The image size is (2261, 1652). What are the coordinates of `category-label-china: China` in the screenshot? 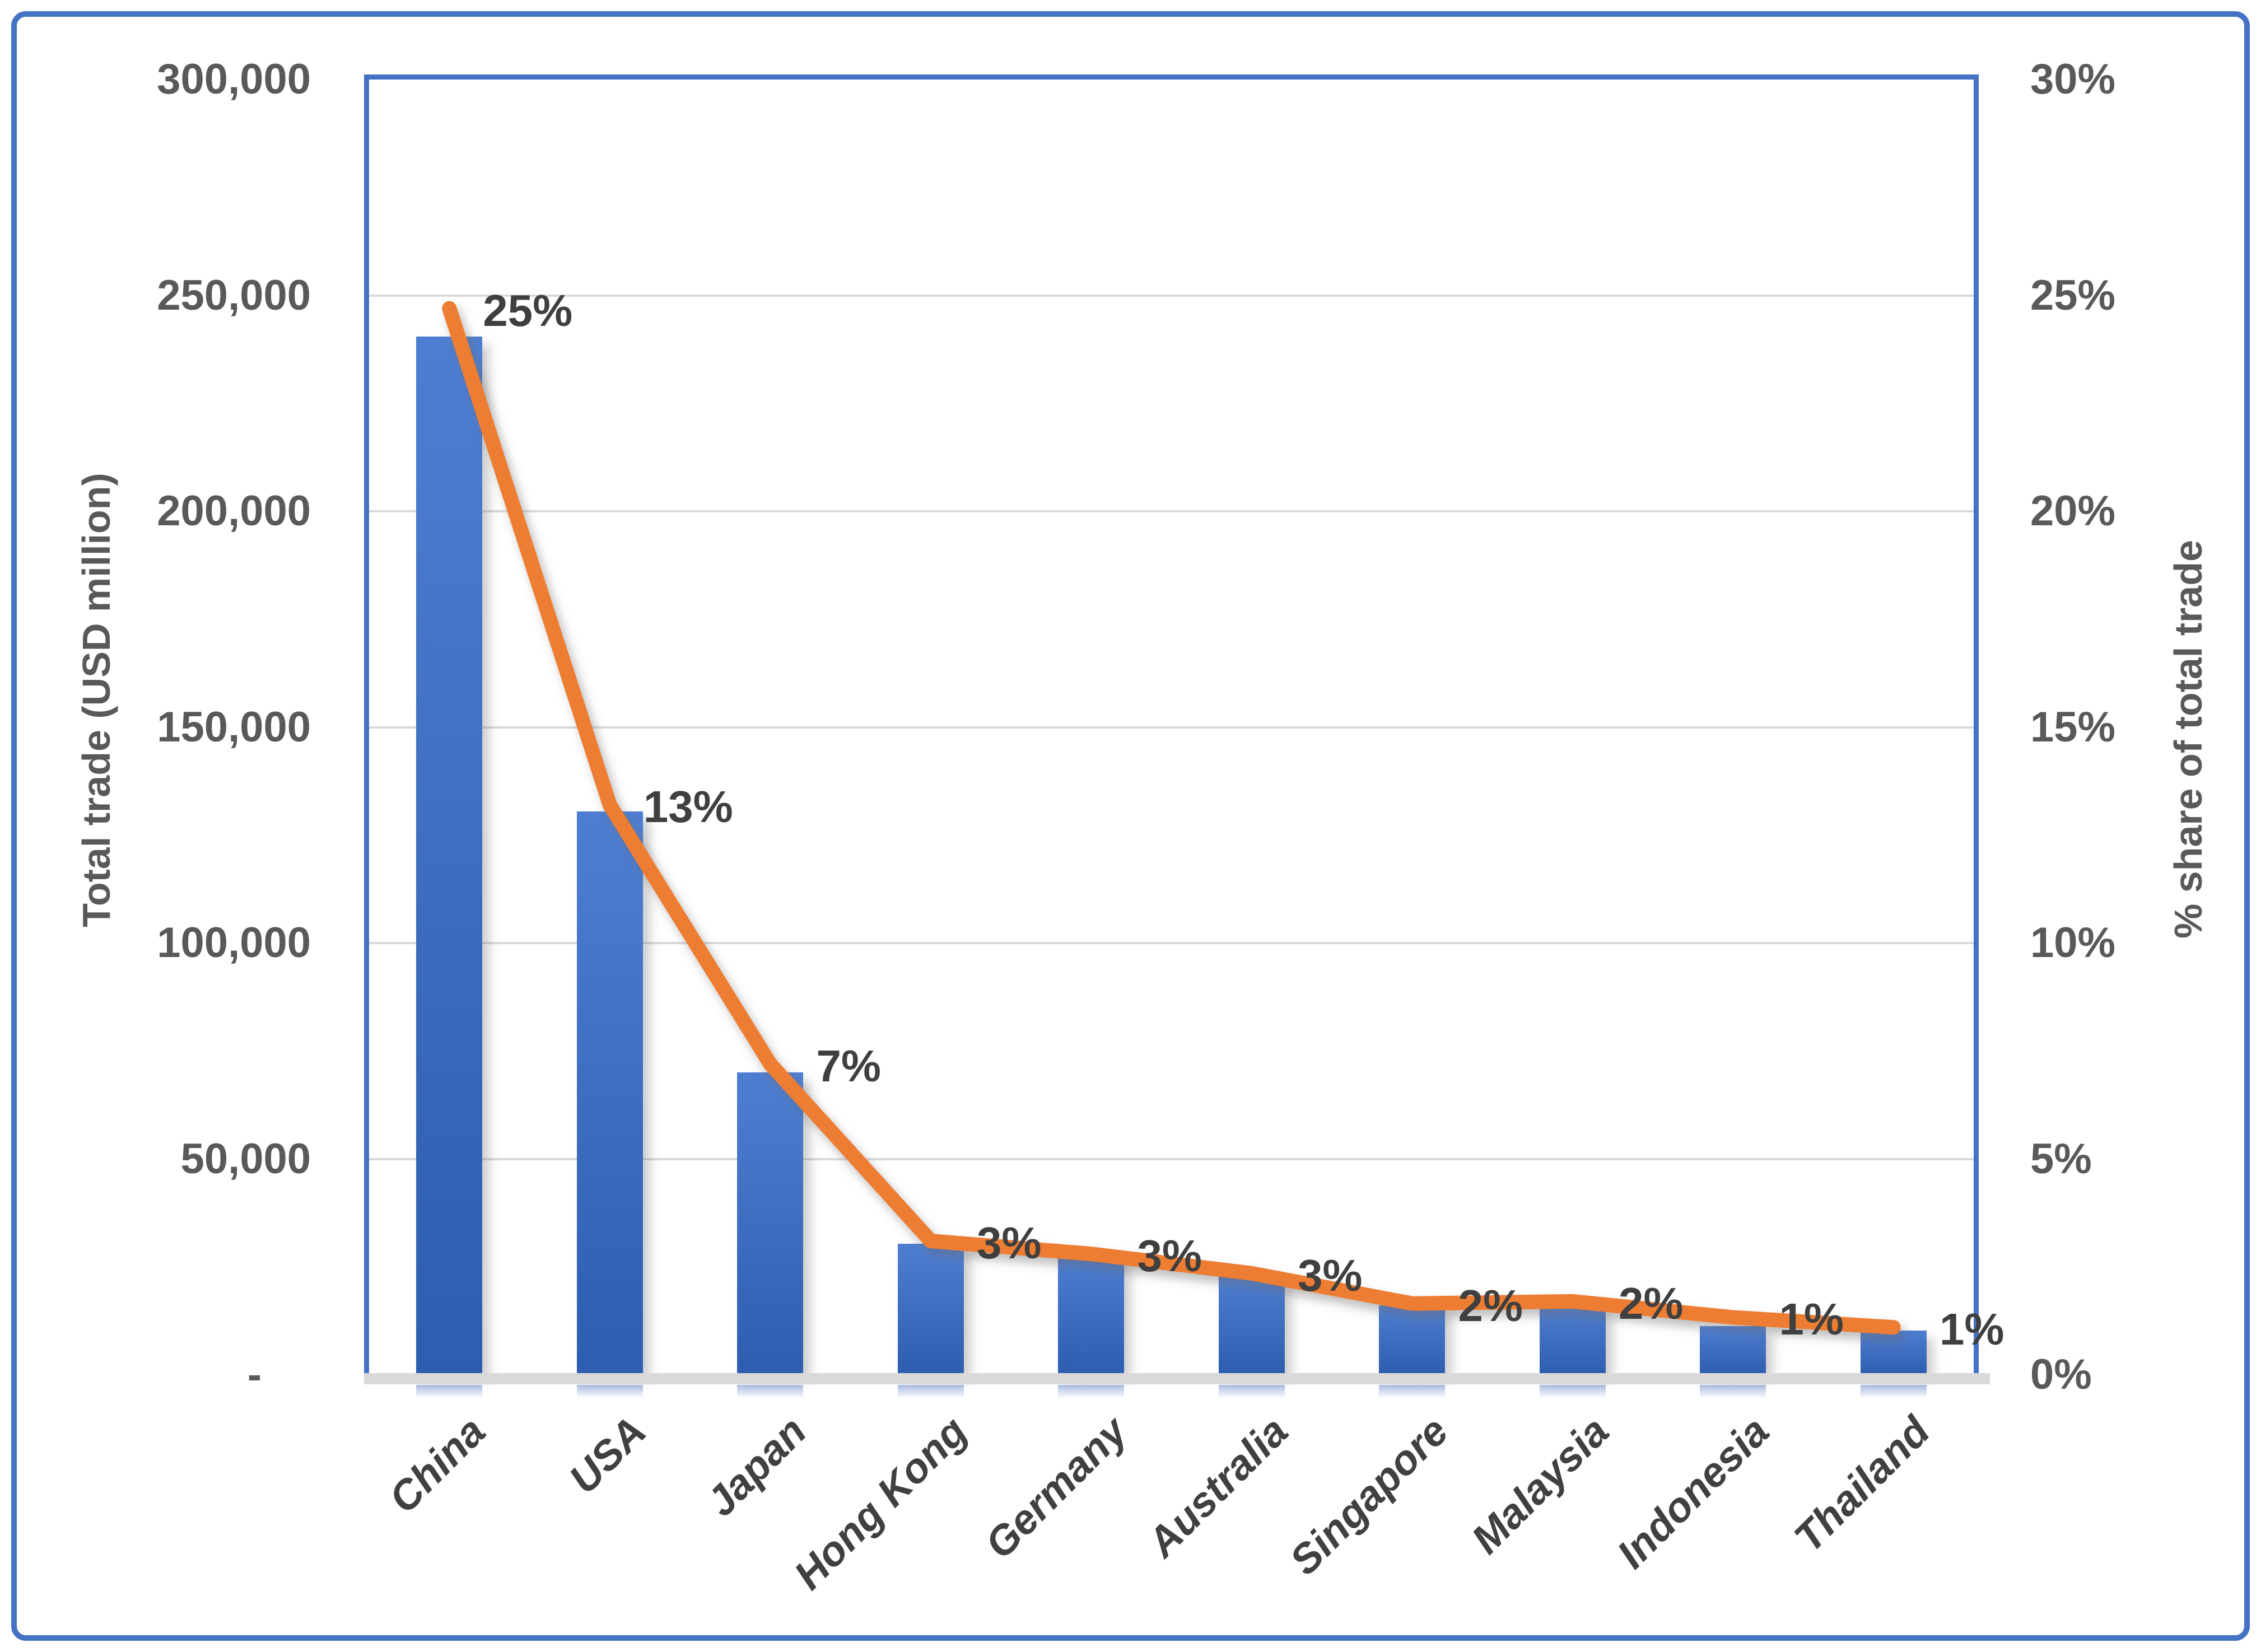 It's located at (437, 1465).